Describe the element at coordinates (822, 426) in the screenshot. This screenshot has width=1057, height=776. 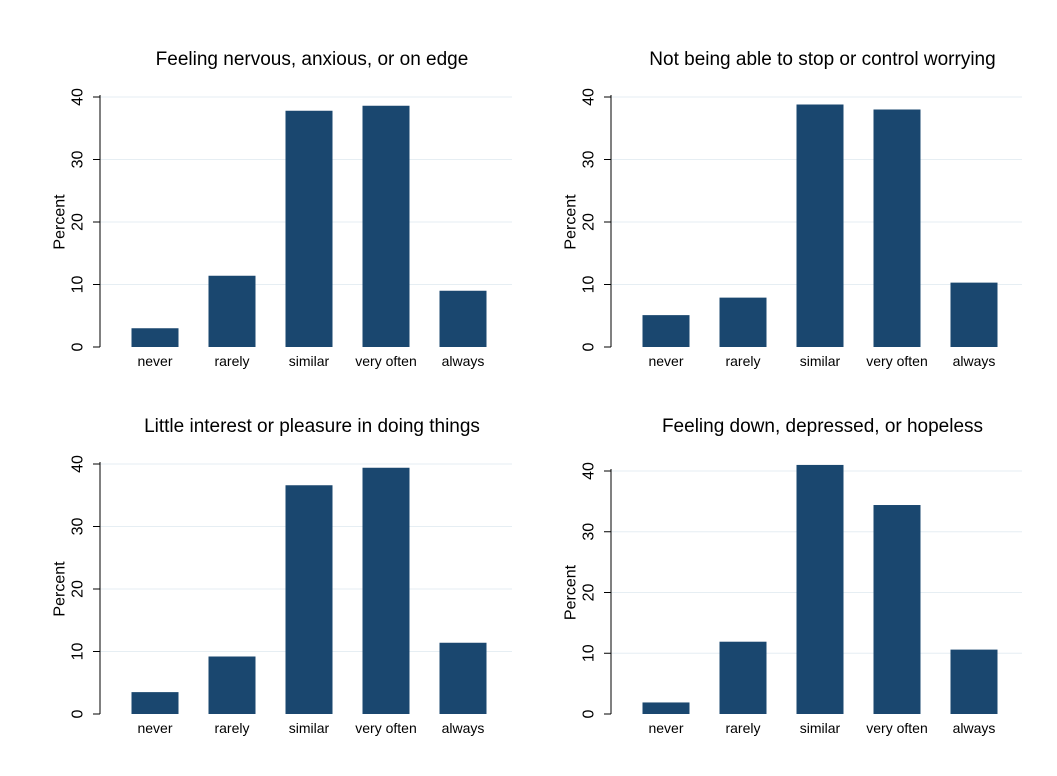
I see `panel-title: Feeling down, depressed, or hopeless` at that location.